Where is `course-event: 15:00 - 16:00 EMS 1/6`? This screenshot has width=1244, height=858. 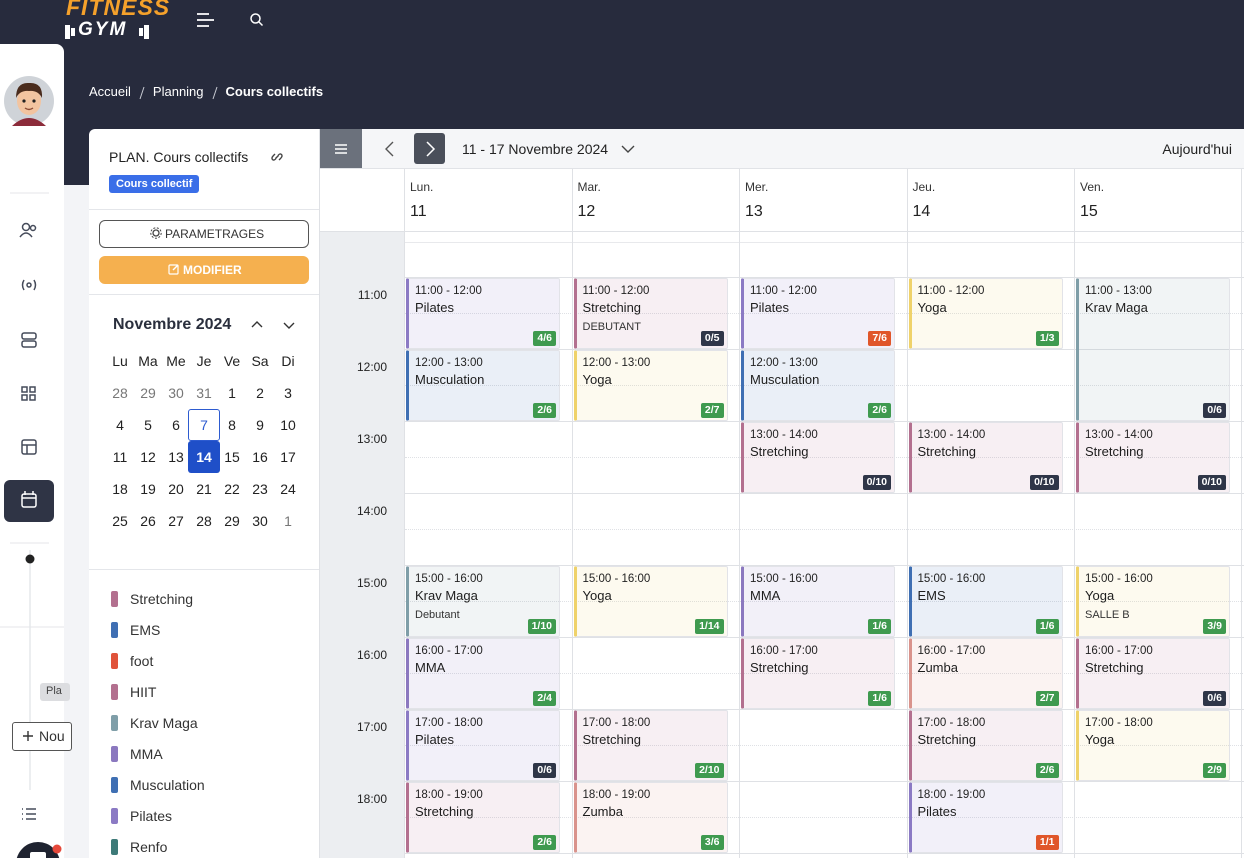 course-event: 15:00 - 16:00 EMS 1/6 is located at coordinates (985, 601).